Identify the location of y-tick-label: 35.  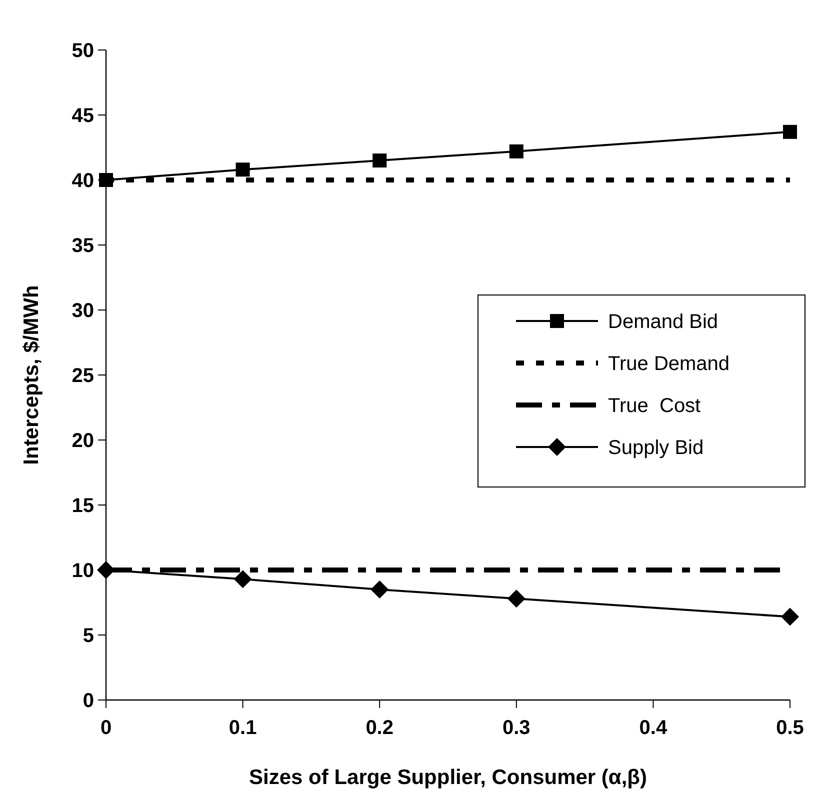
(83, 246).